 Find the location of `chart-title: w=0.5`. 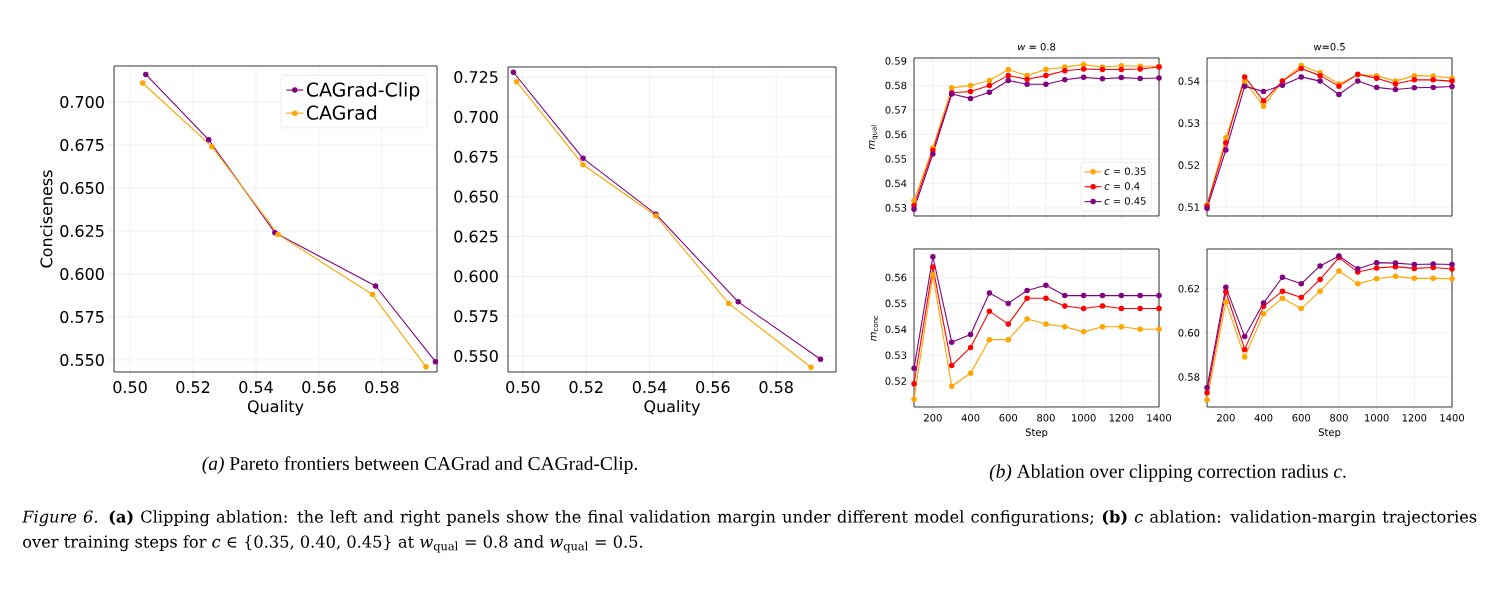

chart-title: w=0.5 is located at coordinates (1329, 46).